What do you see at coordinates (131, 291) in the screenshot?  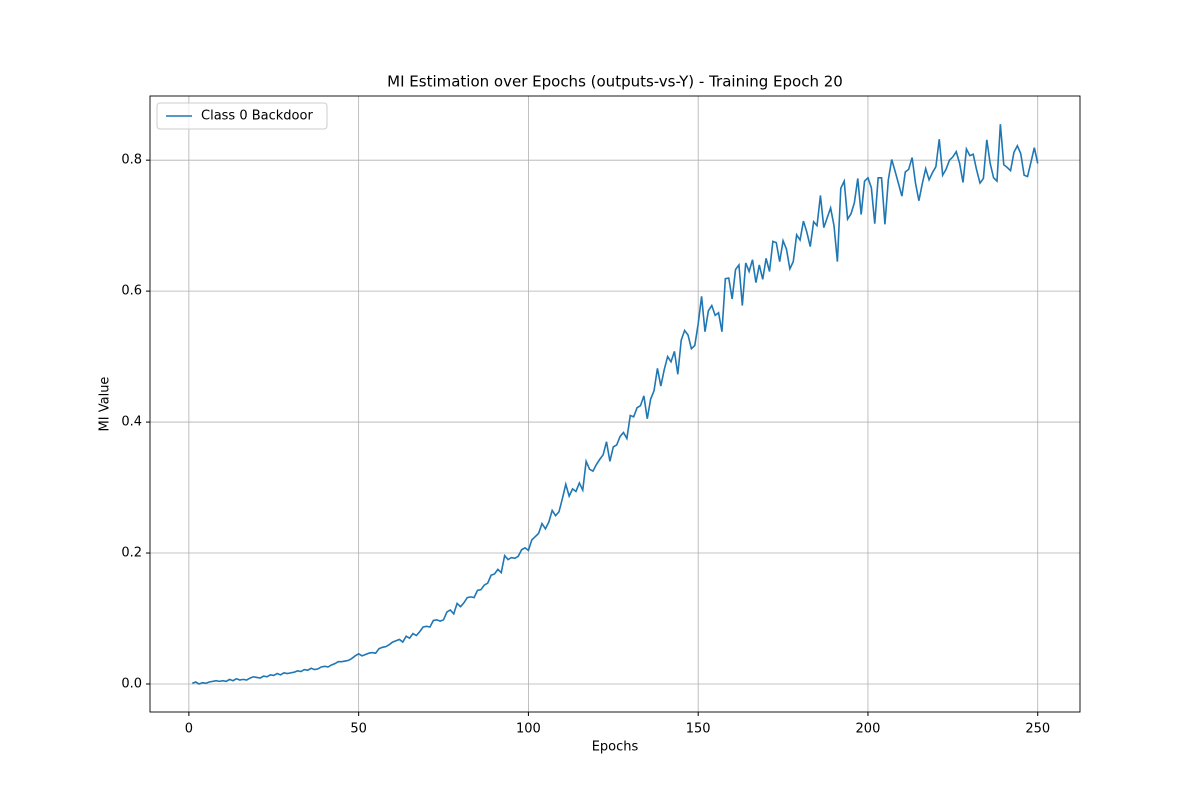 I see `y-tick-label: 0.6` at bounding box center [131, 291].